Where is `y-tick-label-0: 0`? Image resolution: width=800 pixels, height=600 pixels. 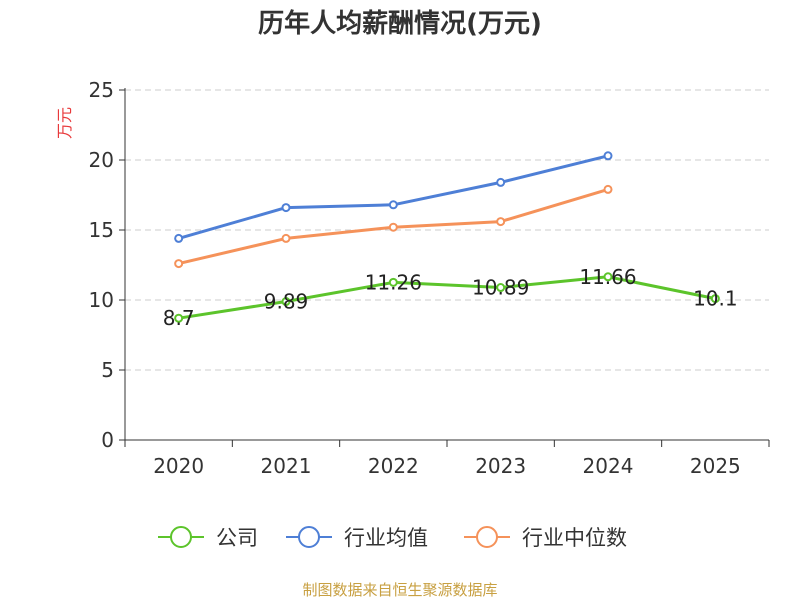 y-tick-label-0: 0 is located at coordinates (107, 440).